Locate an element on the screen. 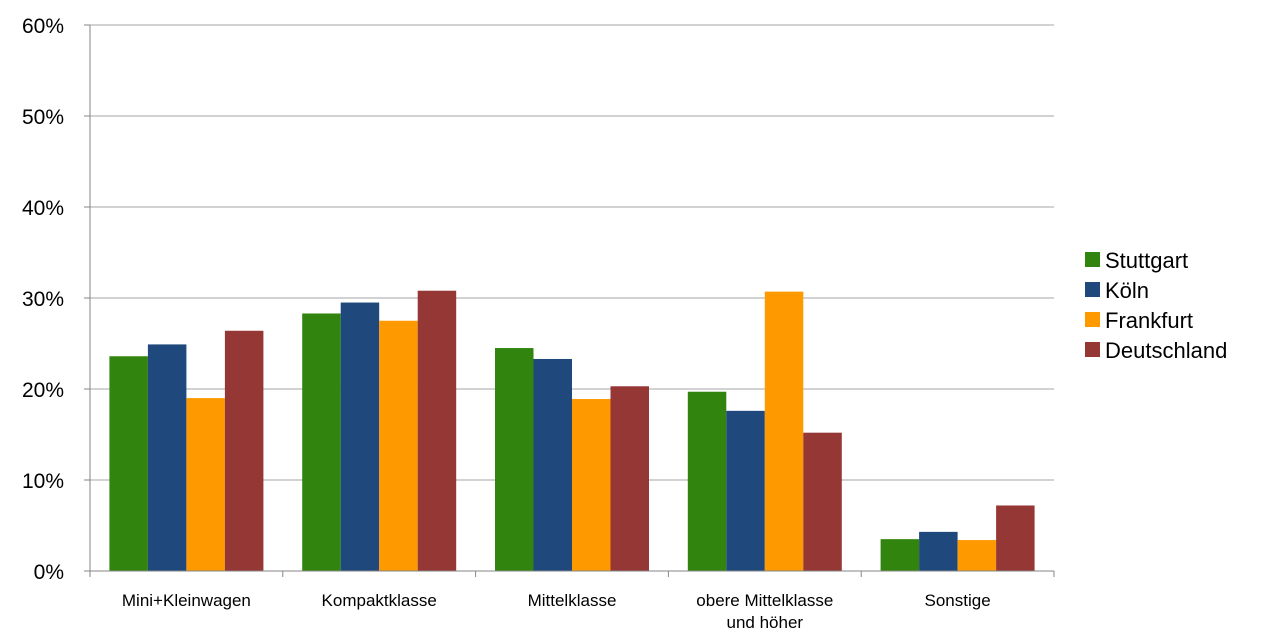  bar-köln-5 is located at coordinates (938, 551).